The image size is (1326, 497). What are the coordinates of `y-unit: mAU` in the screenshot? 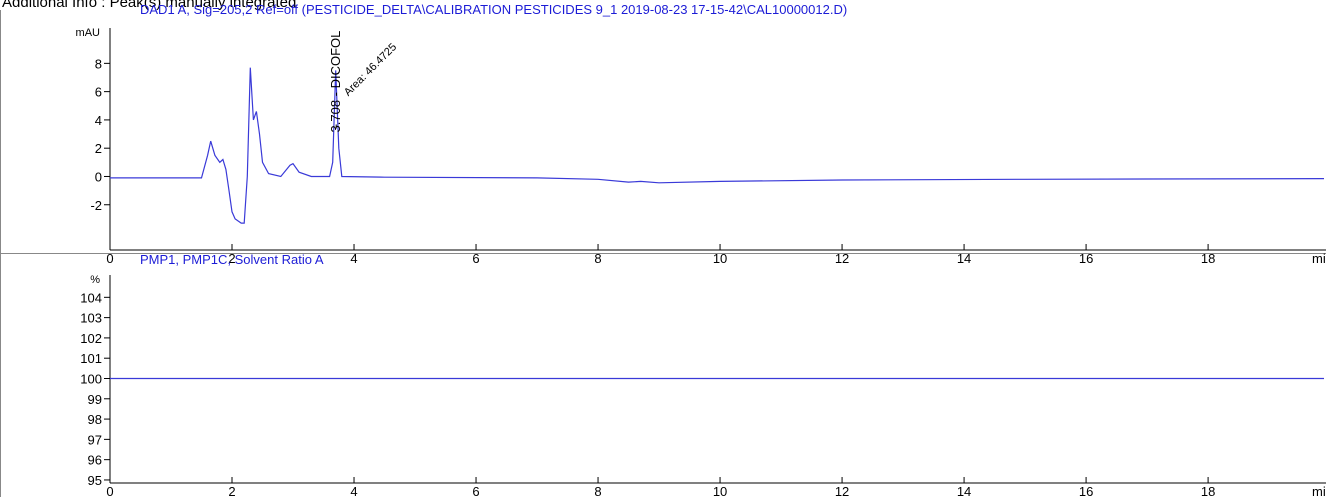 It's located at (88, 33).